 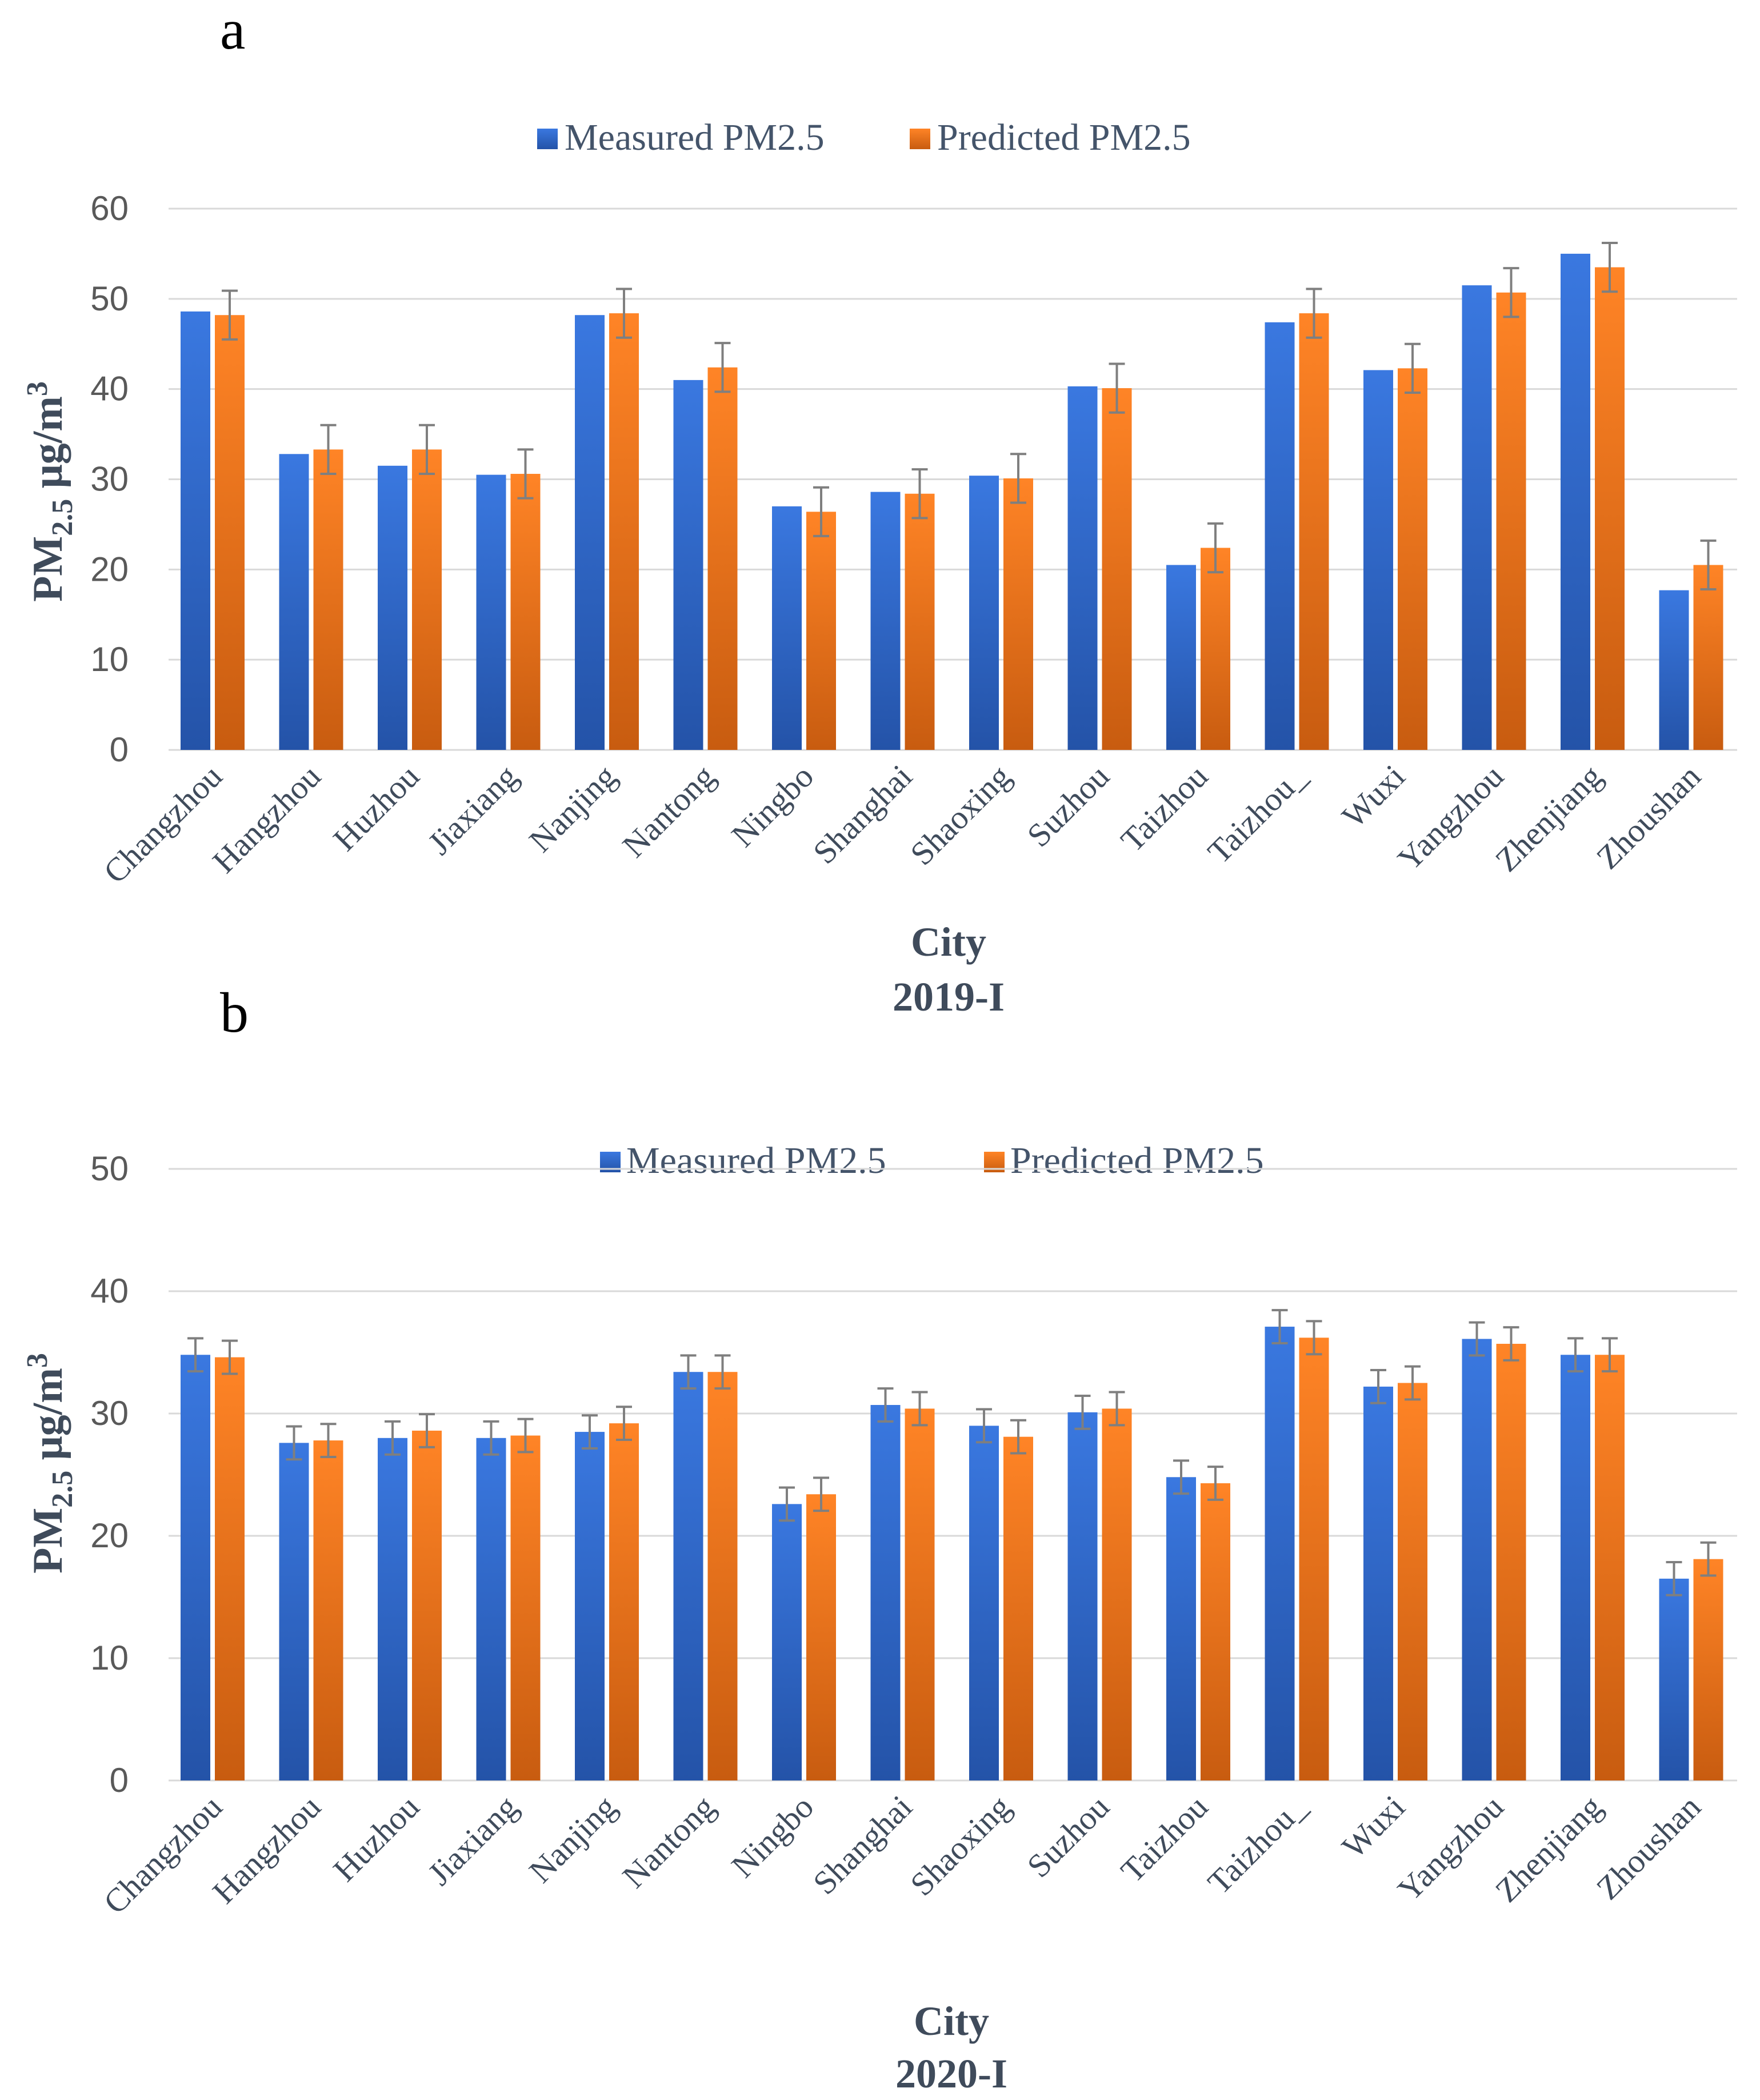 I want to click on x-tick-label-nanjing: Nanjing, so click(x=572, y=1839).